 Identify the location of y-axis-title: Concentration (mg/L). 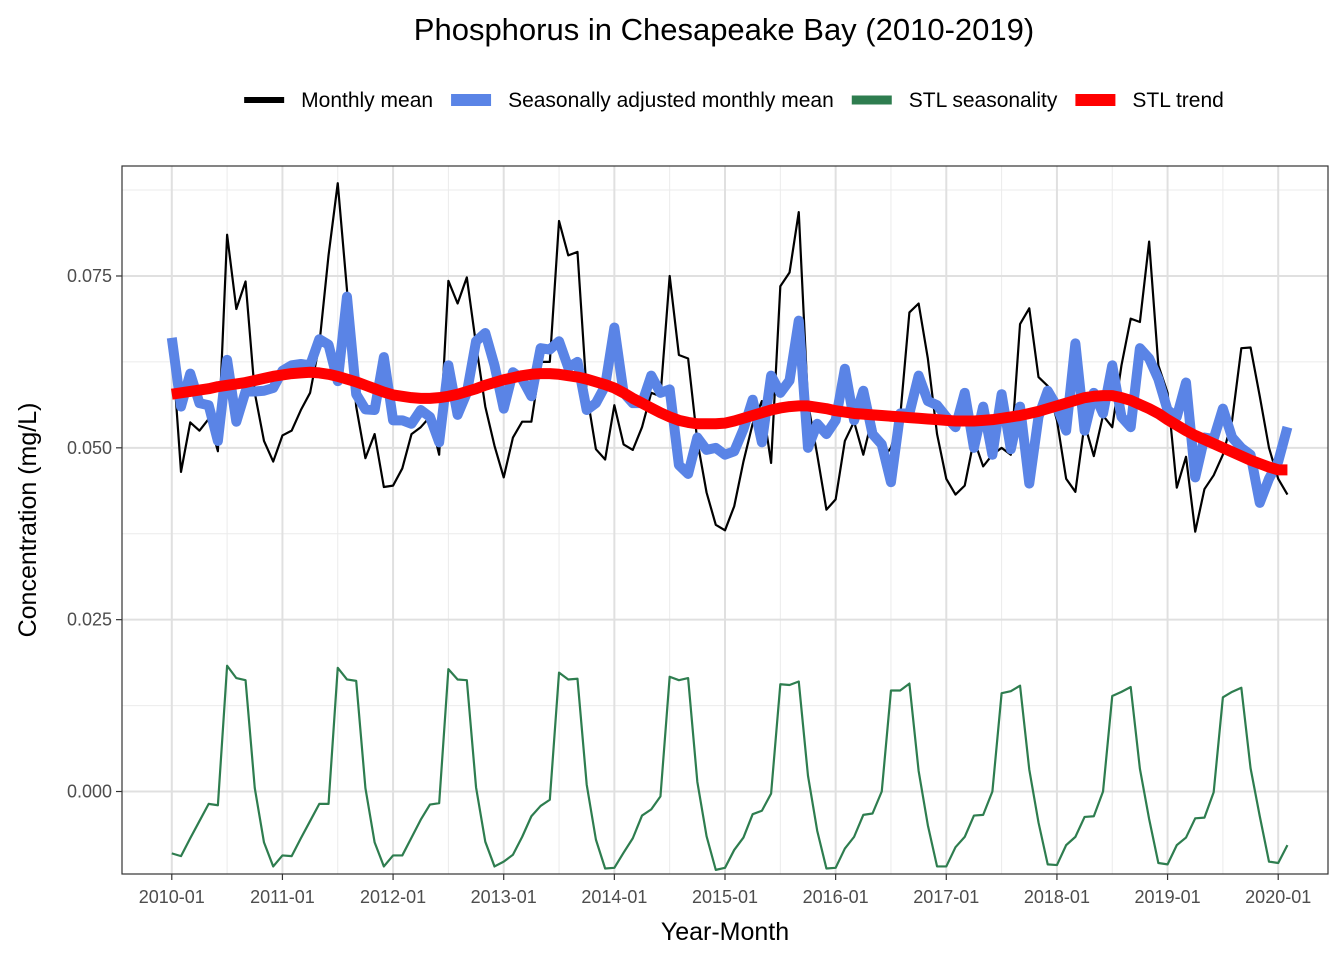
(28, 520).